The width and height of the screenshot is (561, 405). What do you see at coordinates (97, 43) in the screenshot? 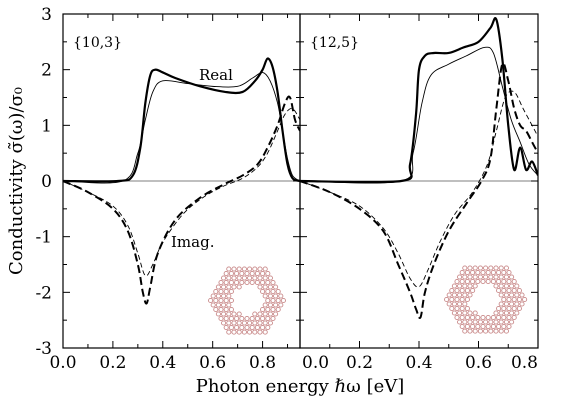
I see `panel-tag: {10,3}` at bounding box center [97, 43].